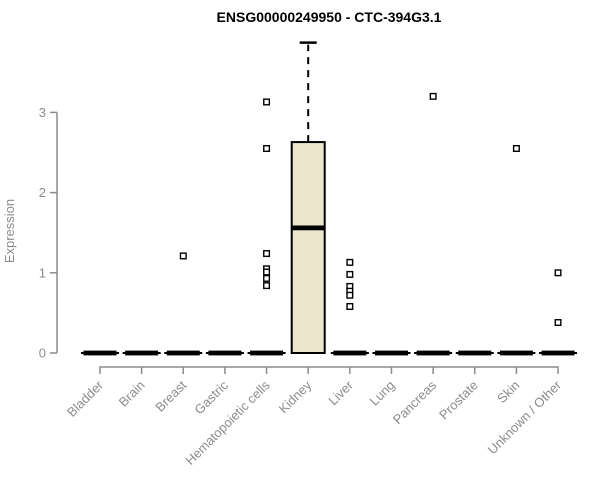  I want to click on box-pancreas, so click(433, 224).